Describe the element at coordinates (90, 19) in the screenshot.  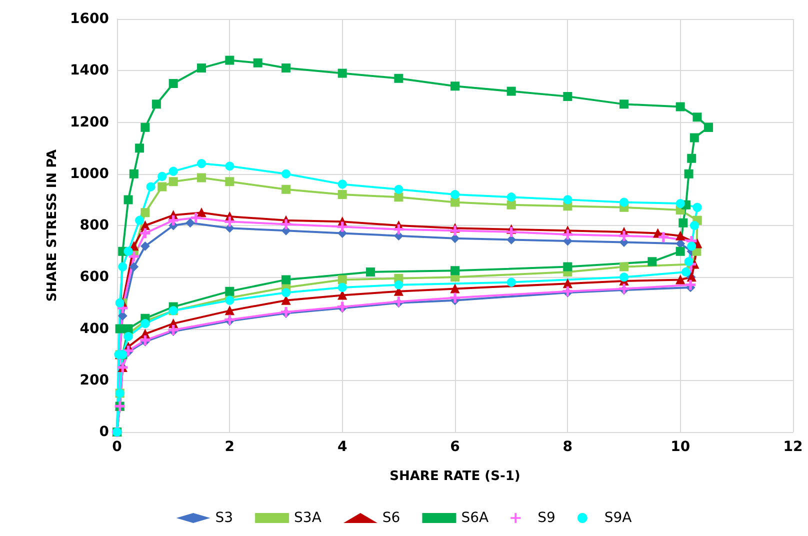
I see `y-tick-label: 1600` at that location.